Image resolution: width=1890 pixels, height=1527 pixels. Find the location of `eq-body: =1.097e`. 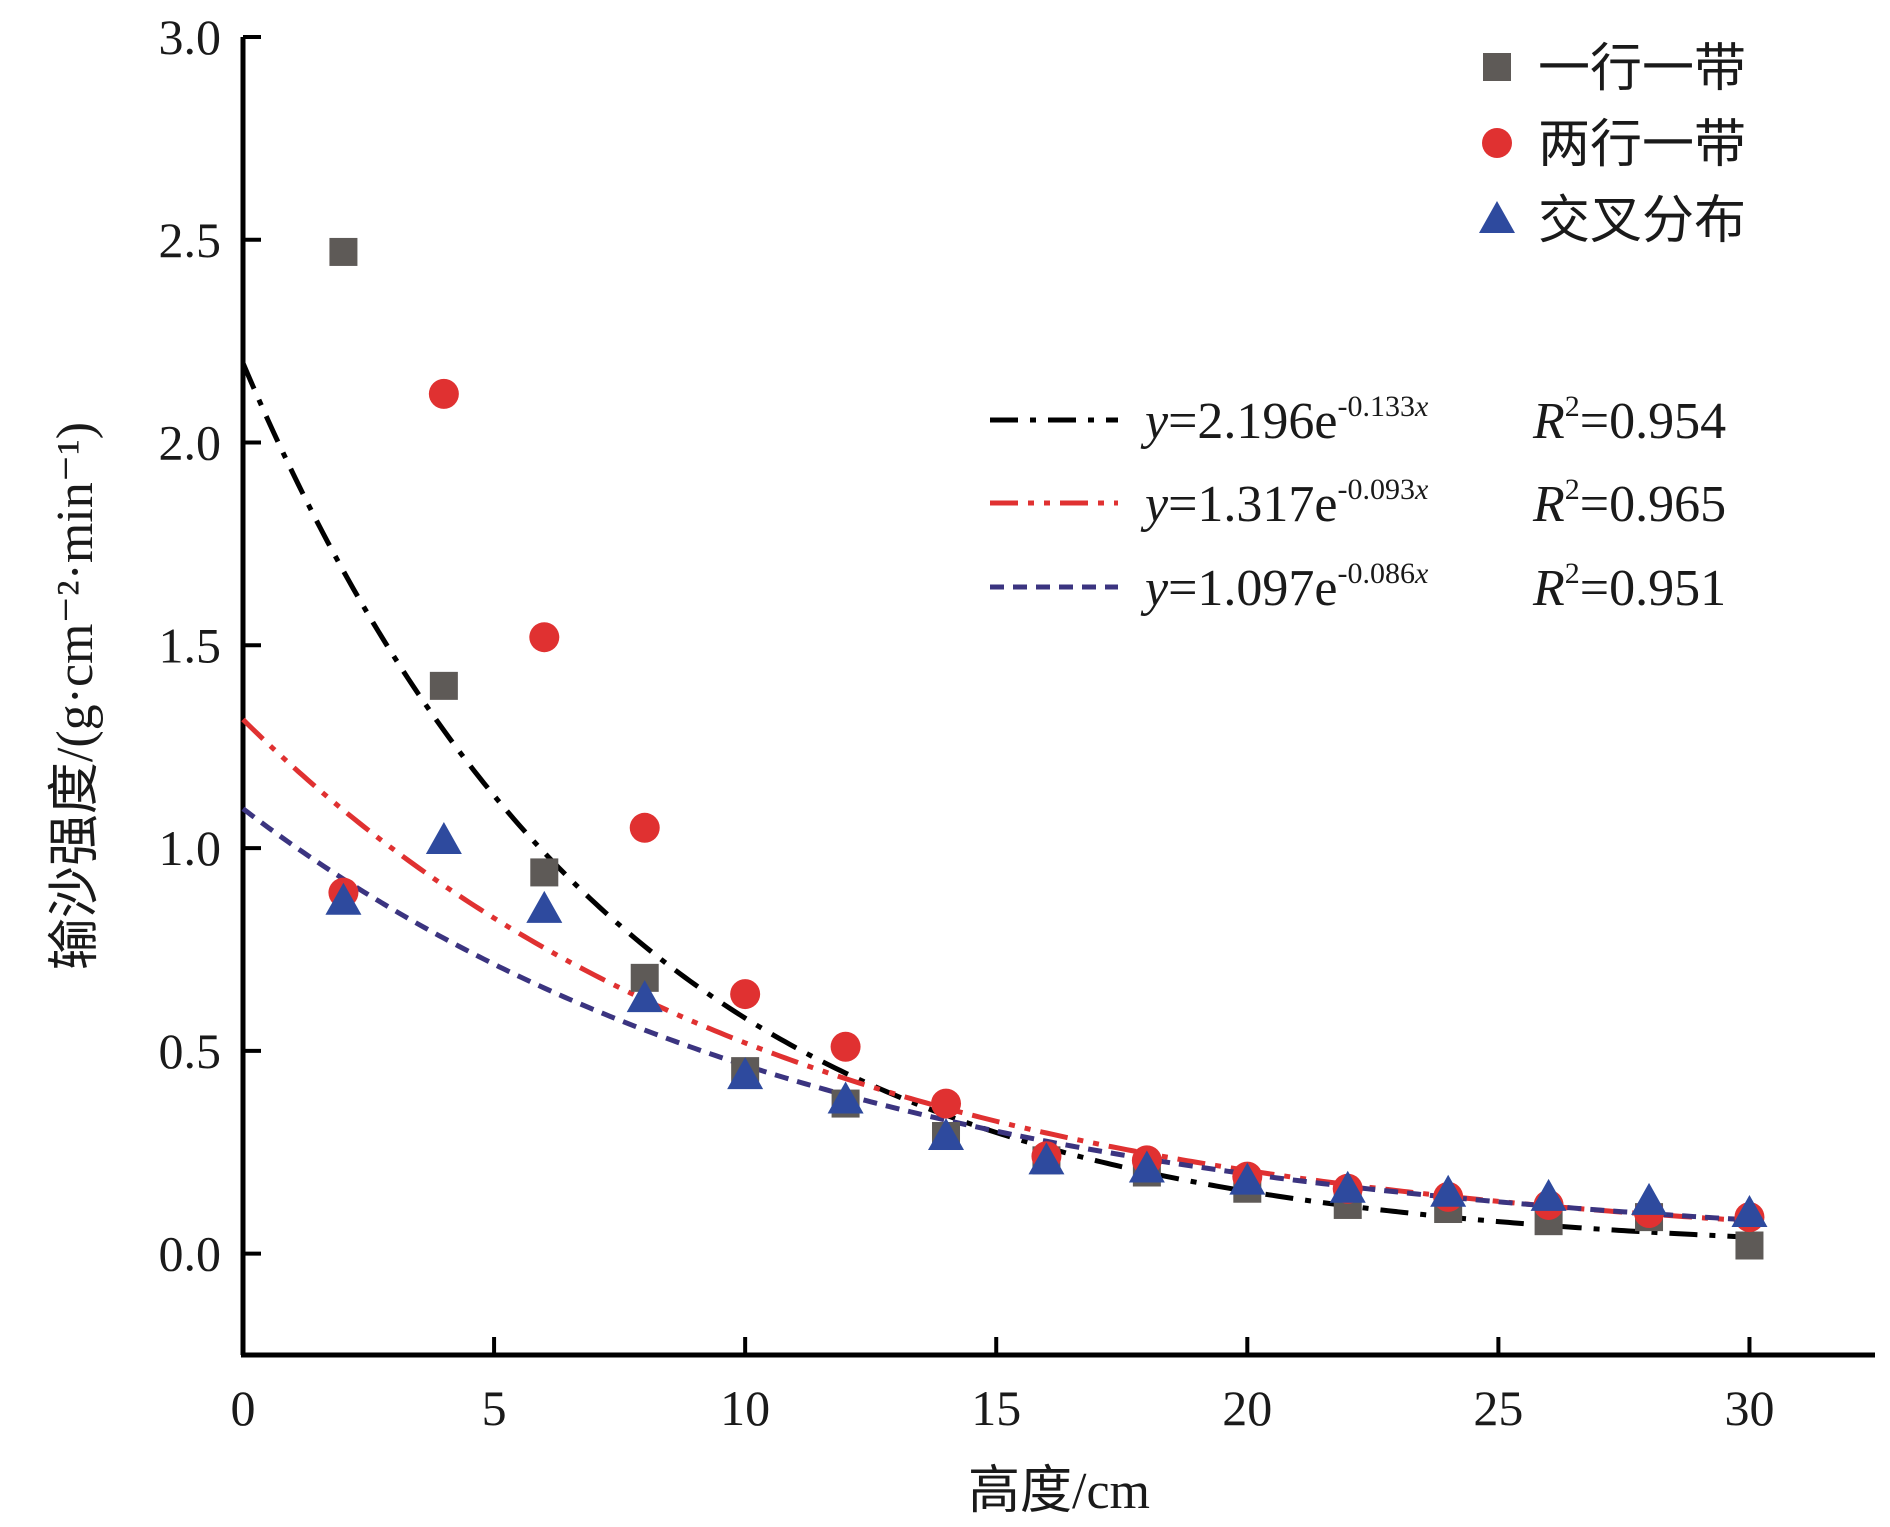

eq-body: =1.097e is located at coordinates (1252, 588).